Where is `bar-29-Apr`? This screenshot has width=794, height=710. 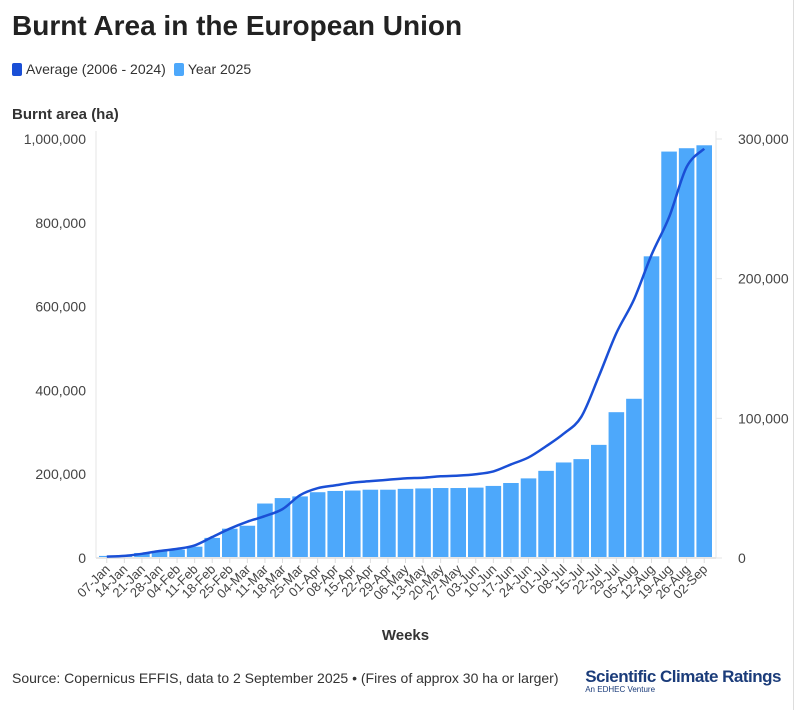
bar-29-Apr is located at coordinates (388, 523).